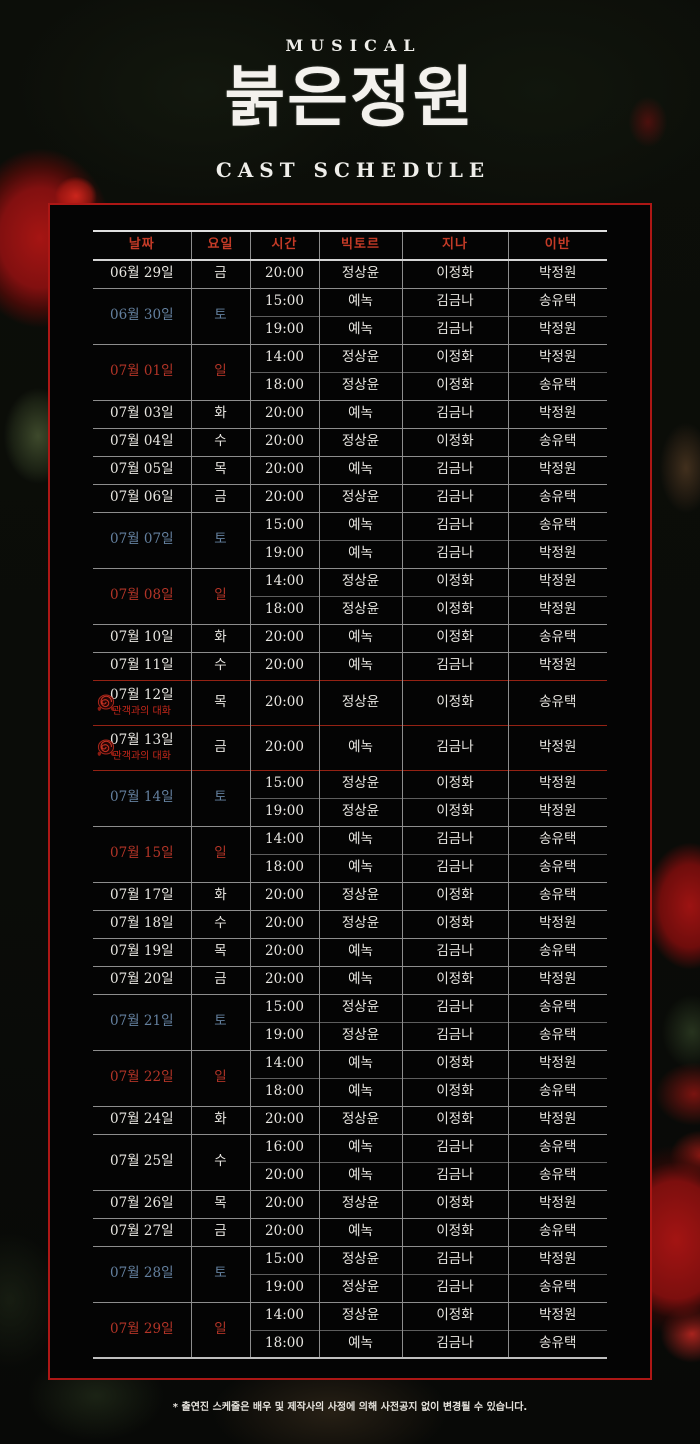 The width and height of the screenshot is (700, 1444). Describe the element at coordinates (142, 665) in the screenshot. I see `date-cell: 07월 11일` at that location.